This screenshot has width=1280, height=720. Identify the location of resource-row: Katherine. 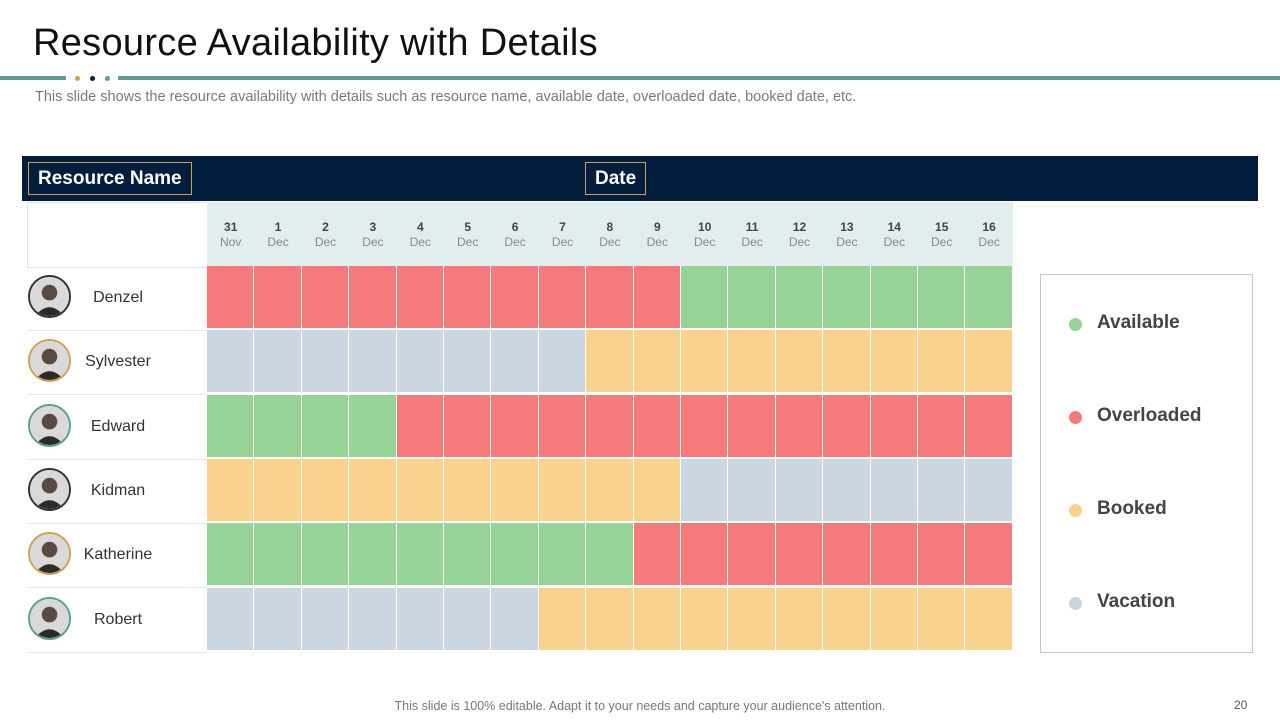
(520, 556).